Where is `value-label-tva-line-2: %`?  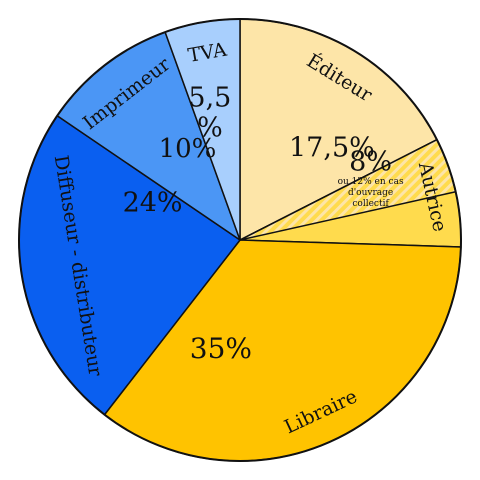 value-label-tva-line-2: % is located at coordinates (210, 128).